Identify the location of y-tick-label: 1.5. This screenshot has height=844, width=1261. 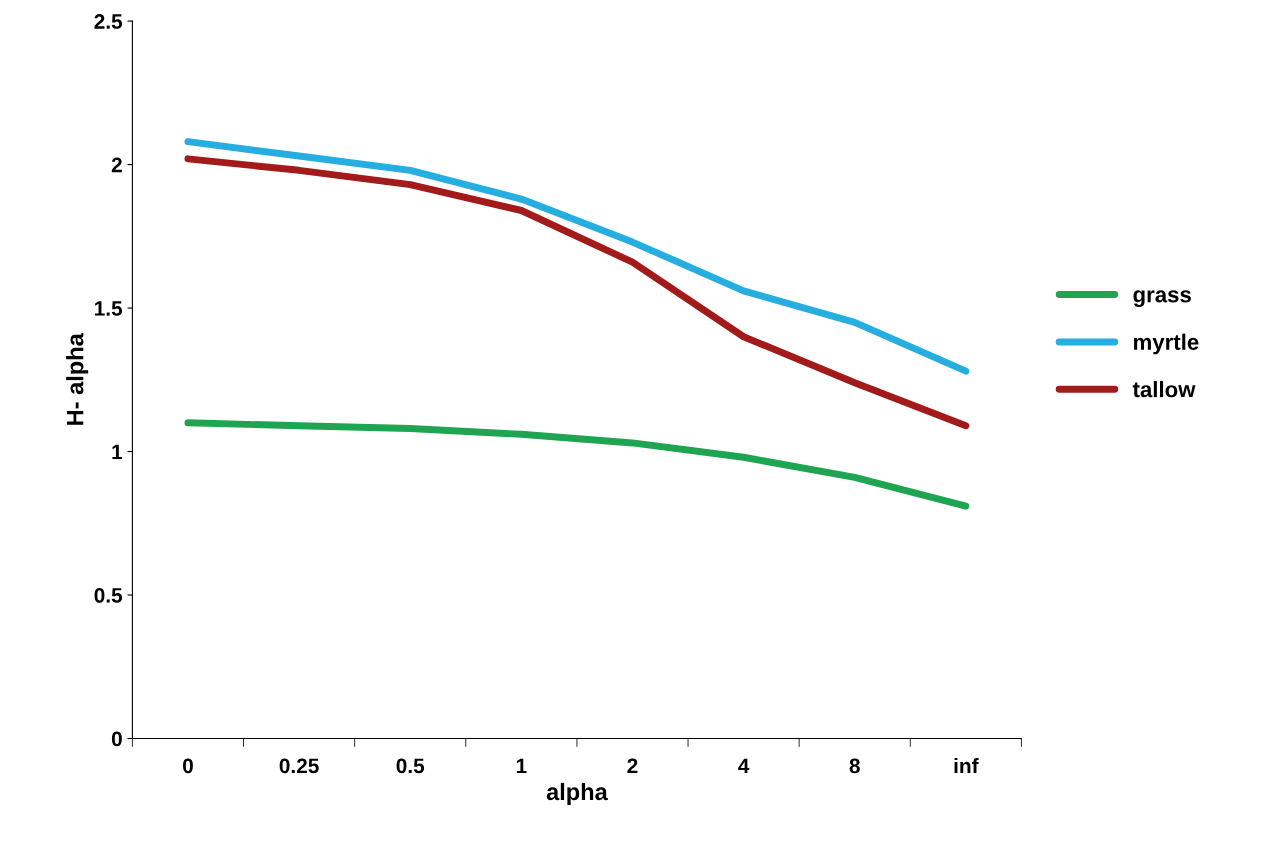
(109, 308).